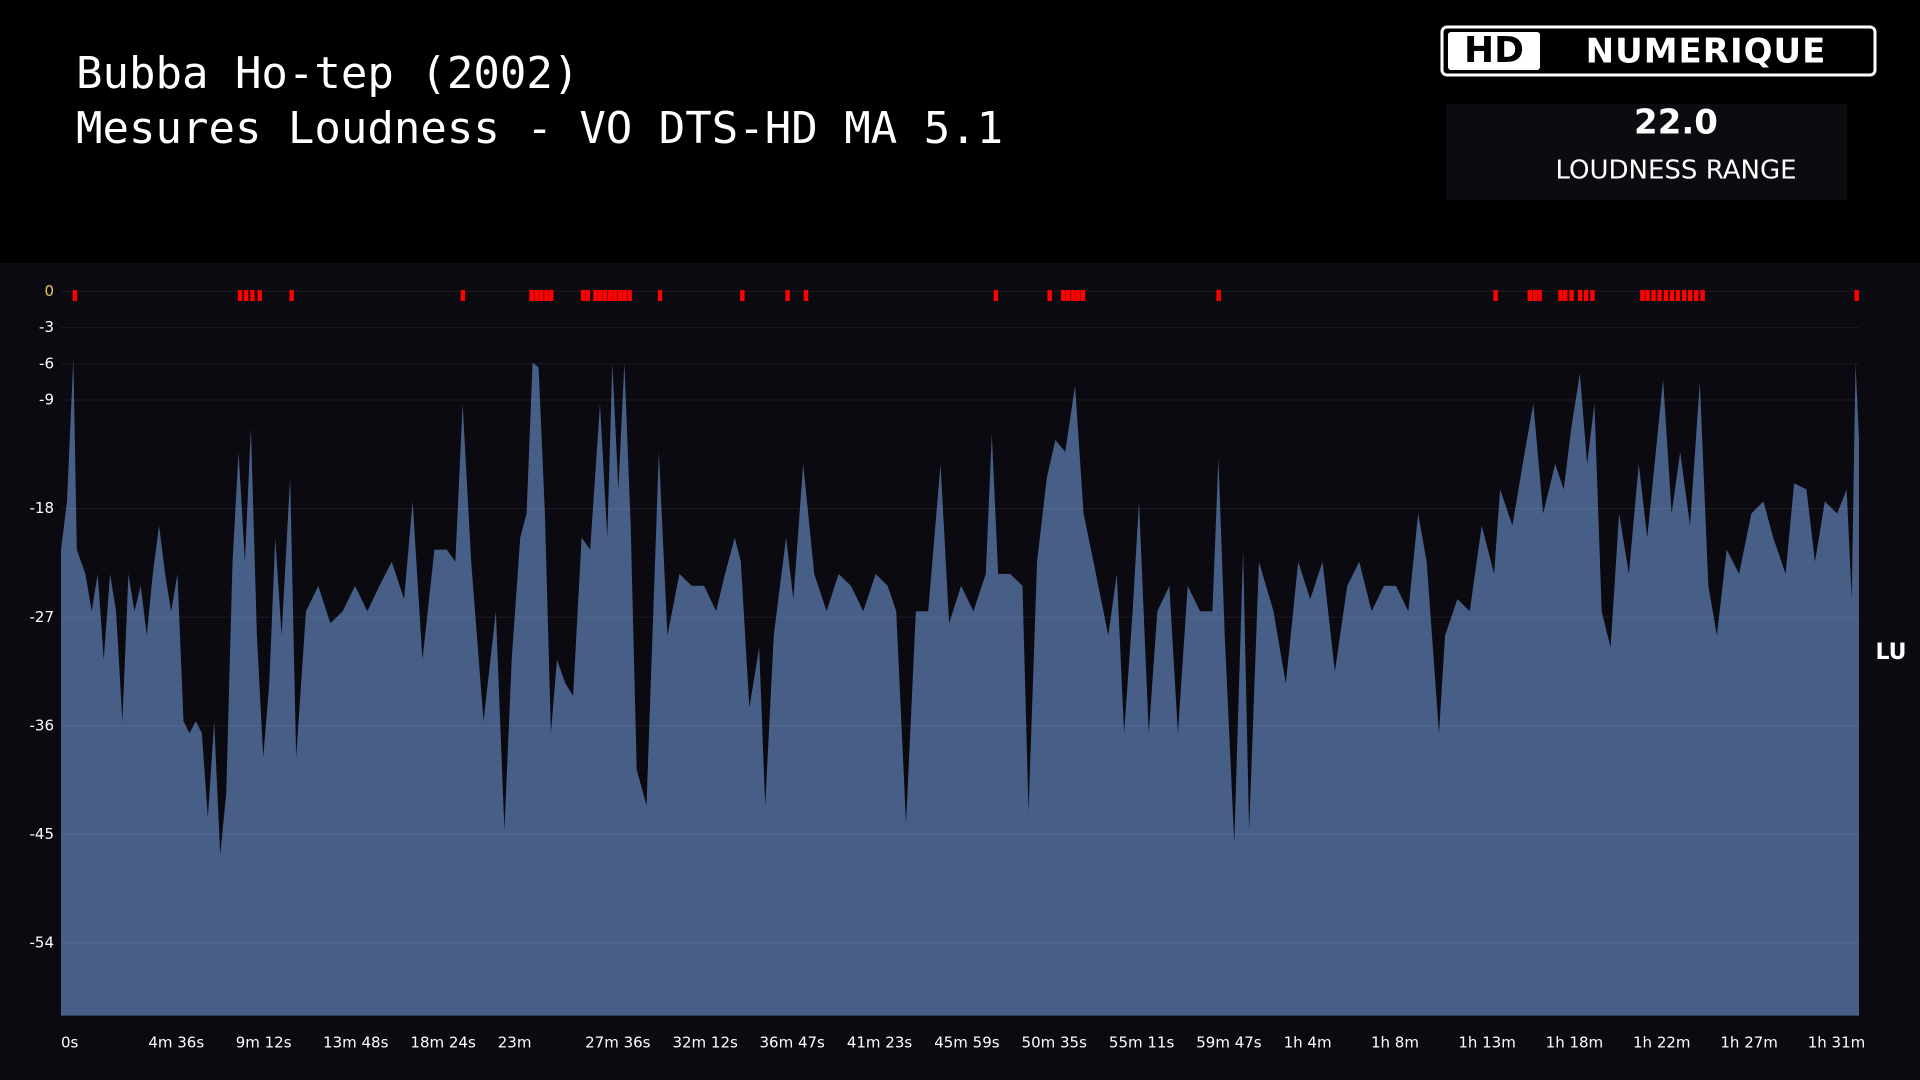  Describe the element at coordinates (46, 327) in the screenshot. I see `y-tick-label: -3` at that location.